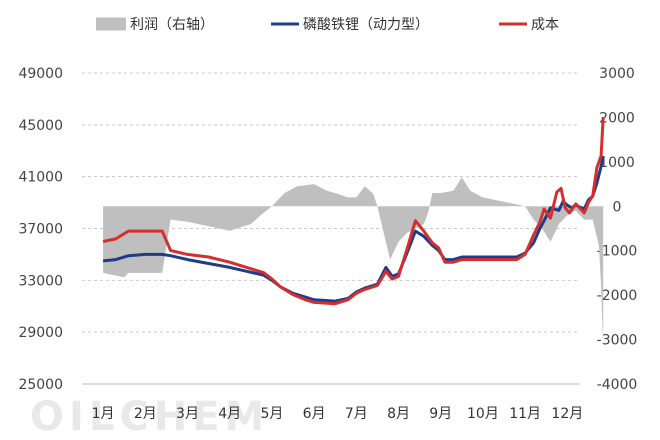 This screenshot has height=440, width=660. What do you see at coordinates (111, 24) in the screenshot?
I see `legend-profit-swatch` at bounding box center [111, 24].